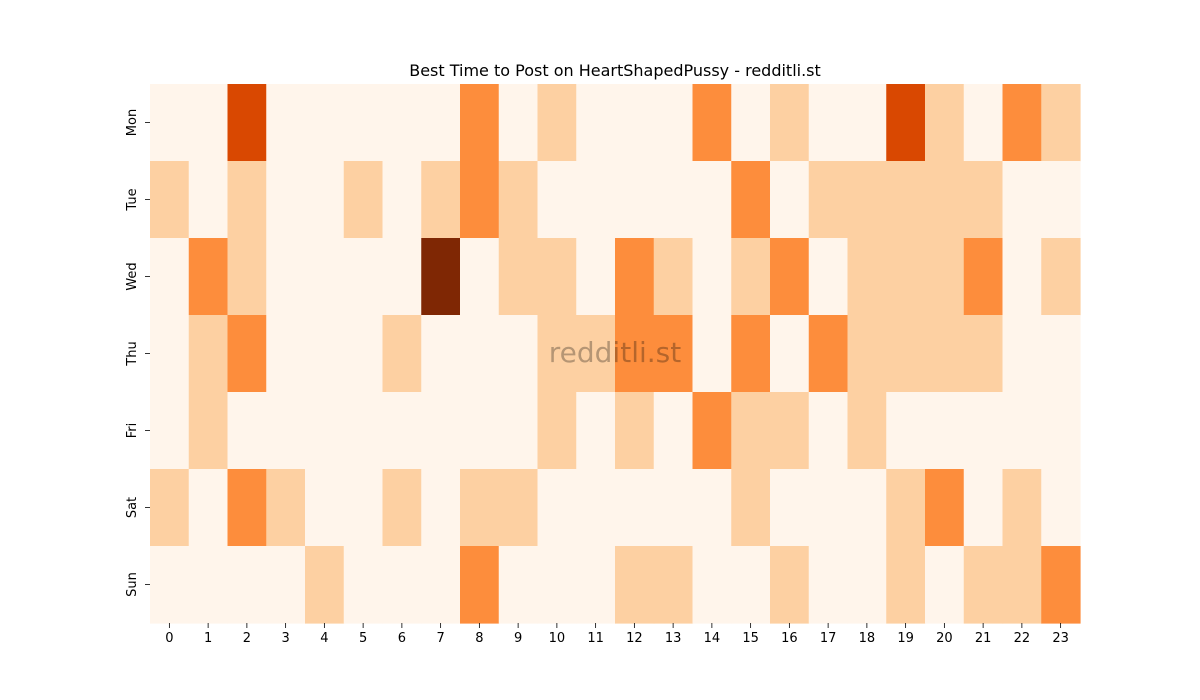 The image size is (1200, 700). I want to click on y-tick-label: Thu, so click(132, 353).